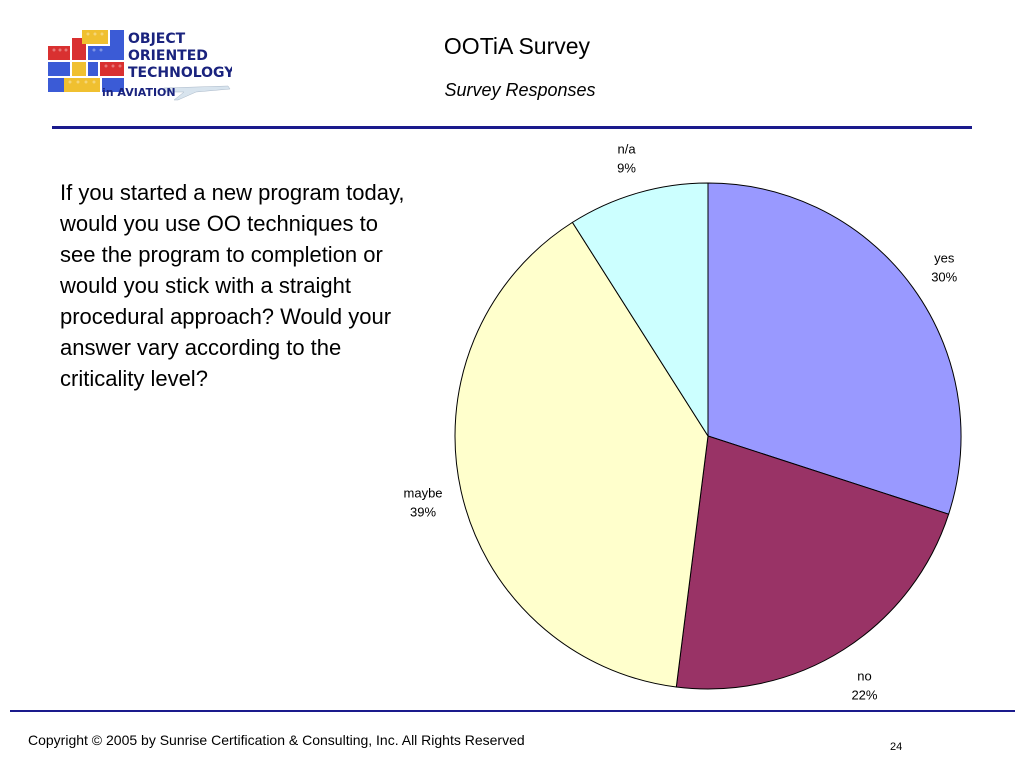 Image resolution: width=1024 pixels, height=768 pixels. Describe the element at coordinates (197, 93) in the screenshot. I see `airplane-icon` at that location.